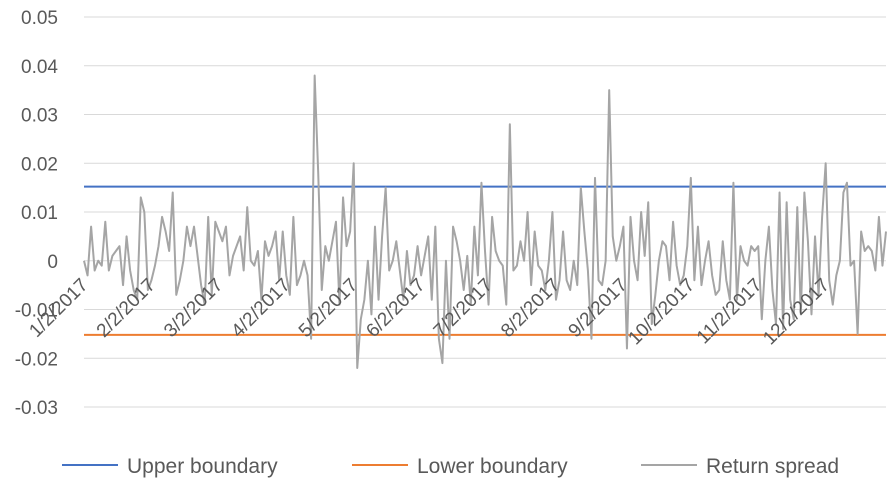 The width and height of the screenshot is (888, 483). I want to click on x-tick-label: 3/2/2017, so click(193, 308).